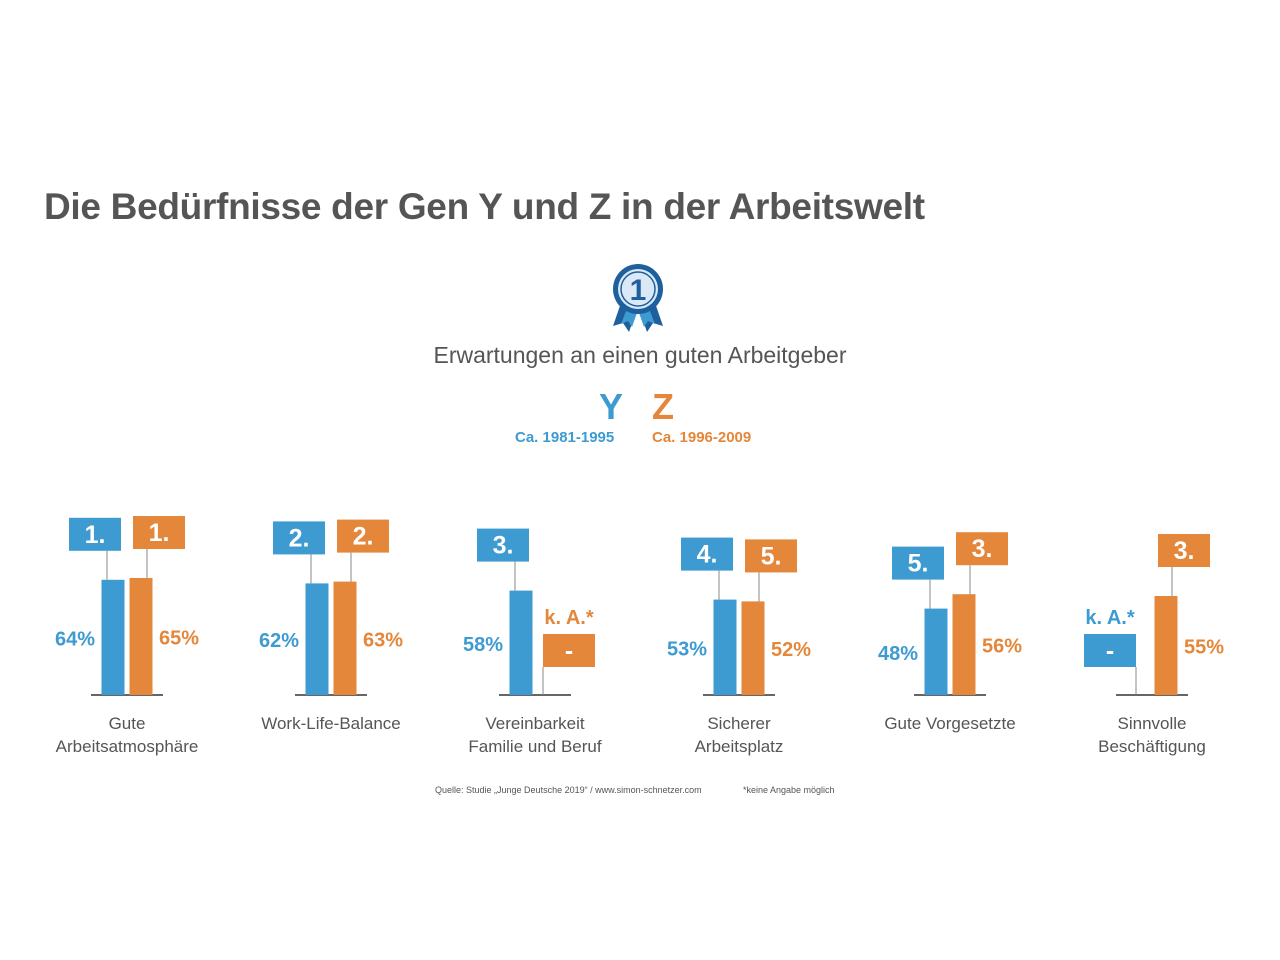 This screenshot has width=1280, height=960. What do you see at coordinates (610, 406) in the screenshot?
I see `legend-y-letter: Y` at bounding box center [610, 406].